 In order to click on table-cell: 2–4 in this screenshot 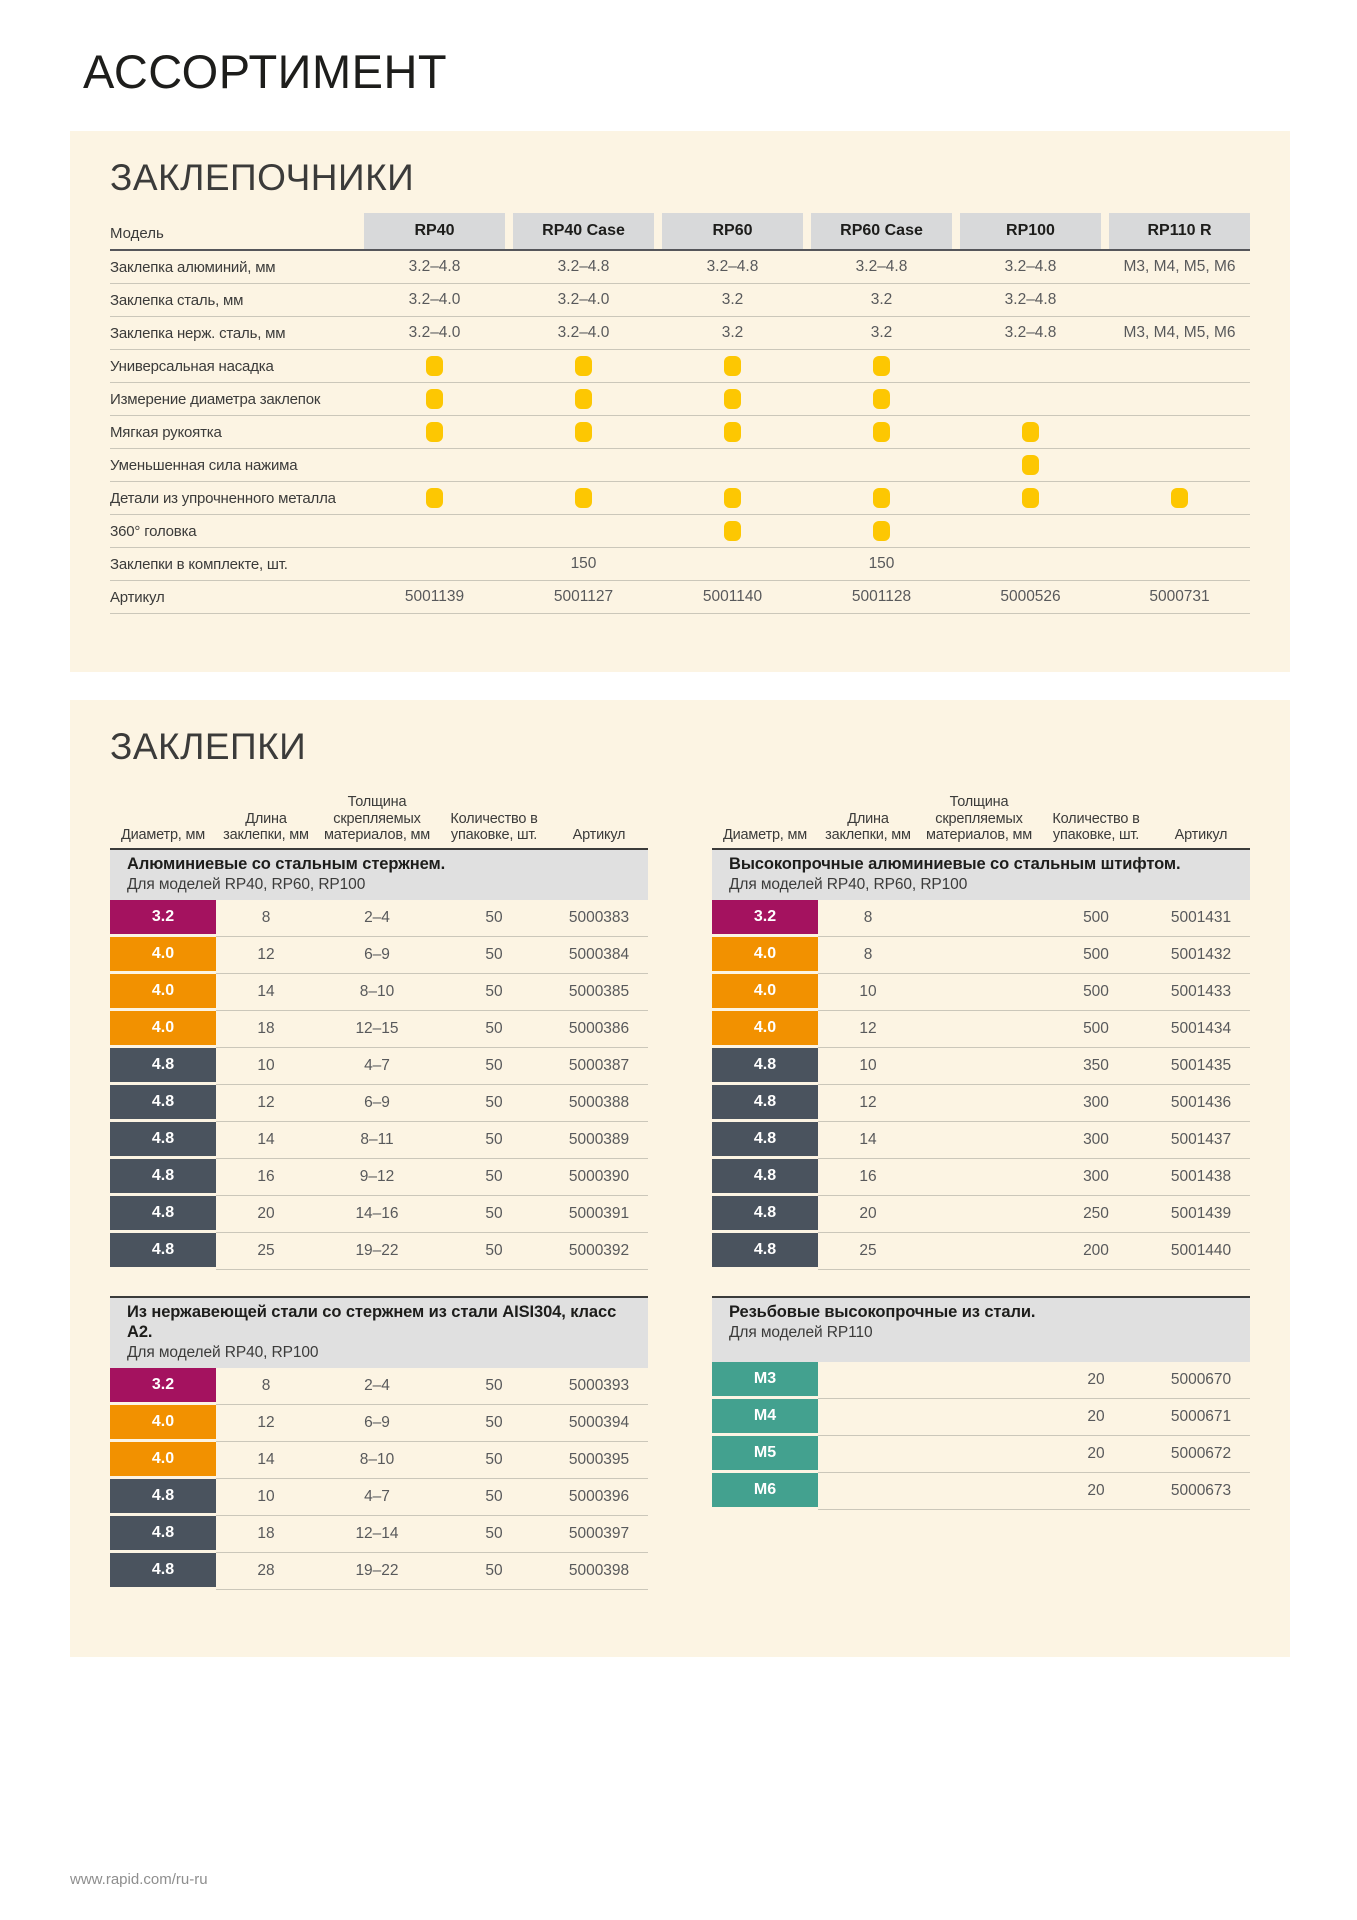, I will do `click(377, 918)`.